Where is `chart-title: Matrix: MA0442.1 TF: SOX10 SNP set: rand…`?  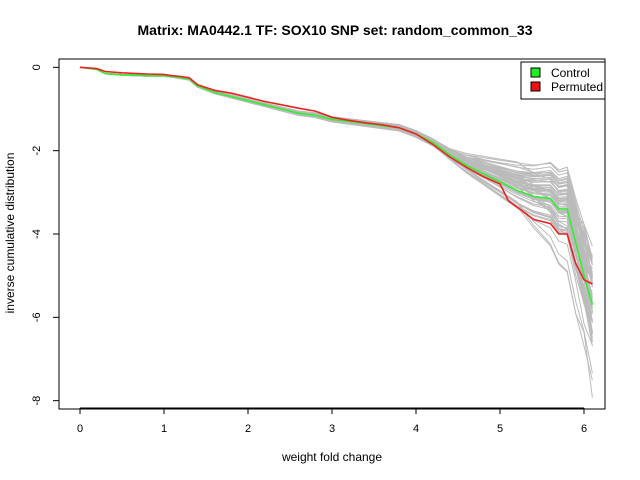 chart-title: Matrix: MA0442.1 TF: SOX10 SNP set: rand… is located at coordinates (335, 30).